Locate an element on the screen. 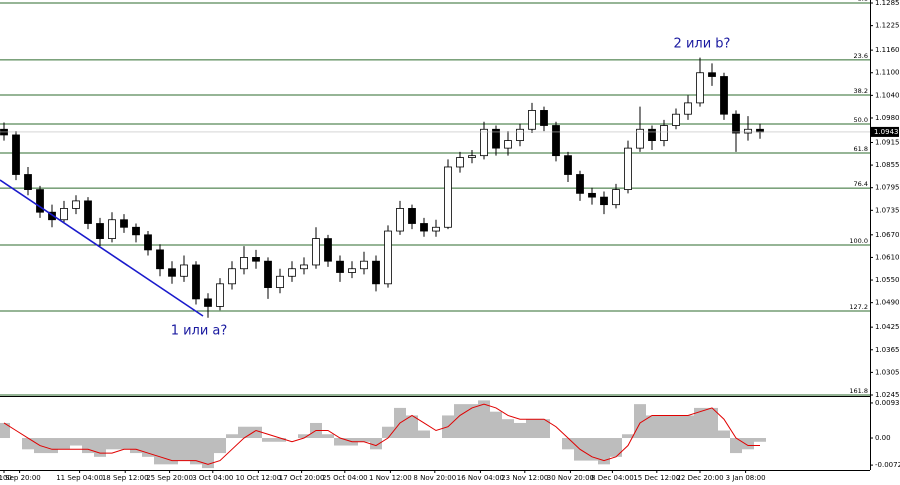 Image resolution: width=900 pixels, height=485 pixels. y-tick-label: 1.1040 is located at coordinates (887, 95).